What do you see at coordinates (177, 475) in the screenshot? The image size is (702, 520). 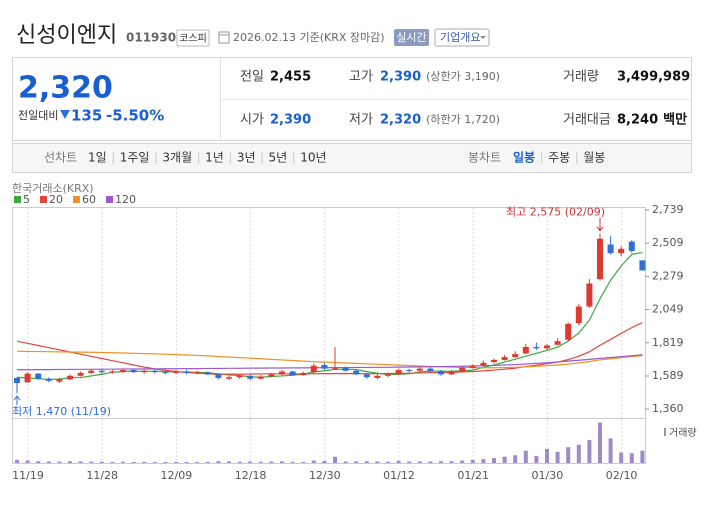 I see `x-tick-label: 12/09` at bounding box center [177, 475].